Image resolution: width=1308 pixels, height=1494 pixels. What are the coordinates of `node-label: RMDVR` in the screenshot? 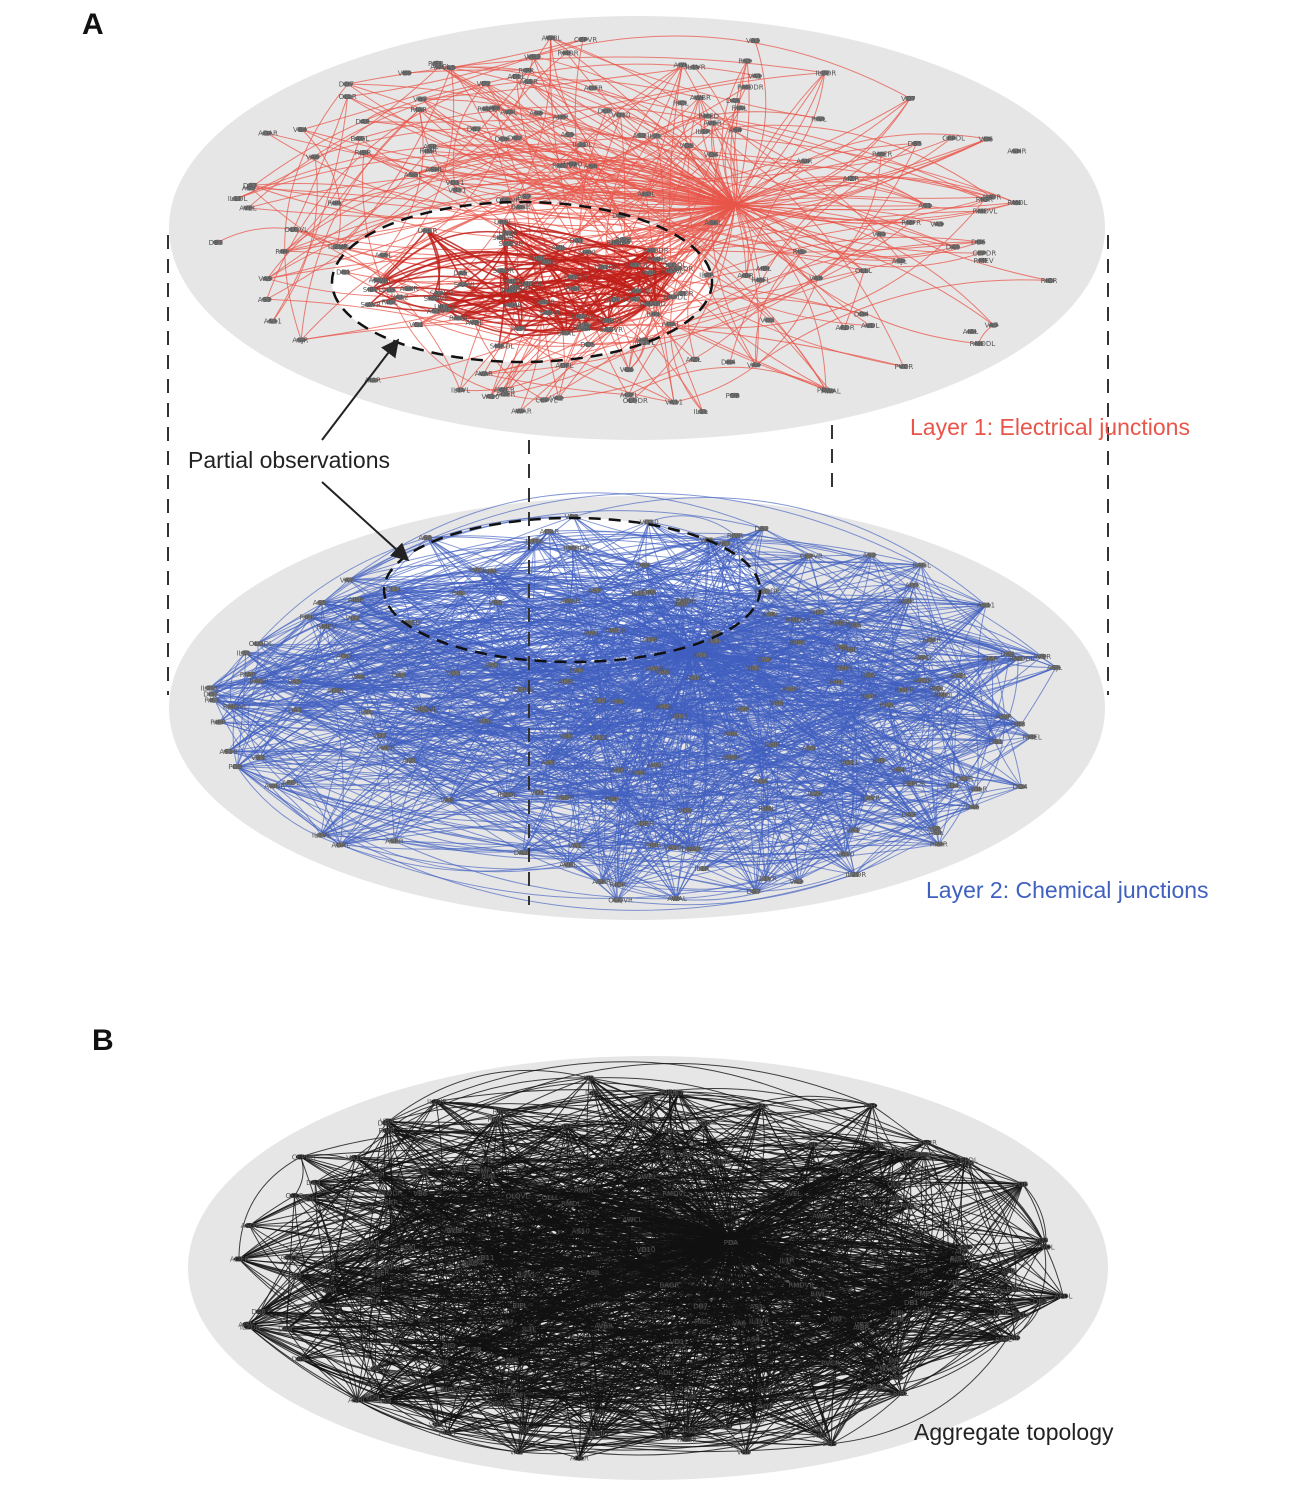 It's located at (801, 1286).